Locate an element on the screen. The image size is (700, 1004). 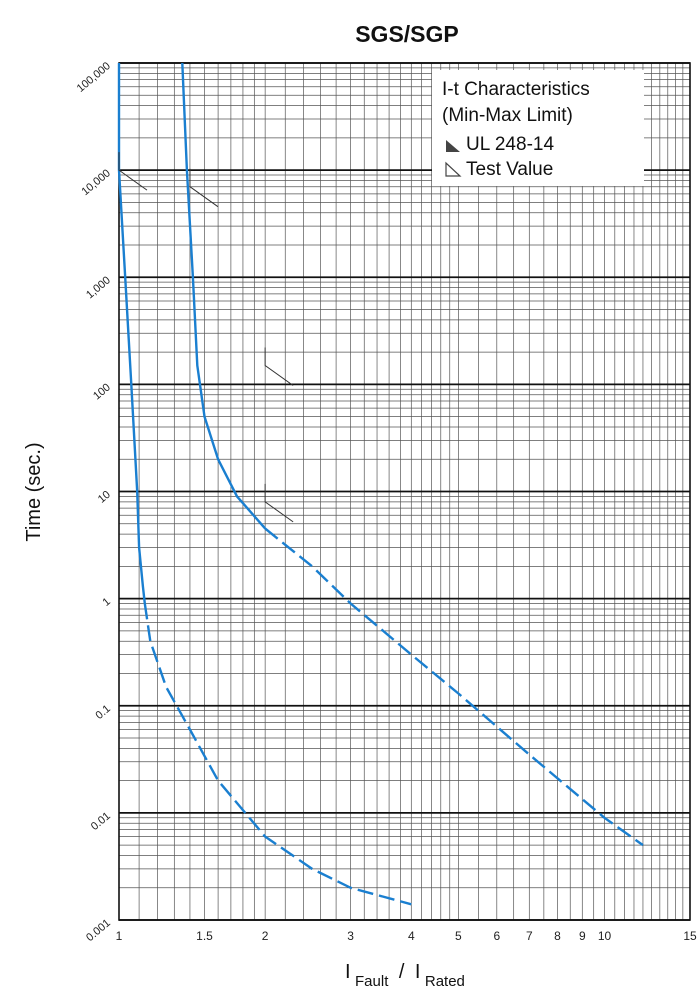
y-tick-label: 0.01 is located at coordinates (101, 821).